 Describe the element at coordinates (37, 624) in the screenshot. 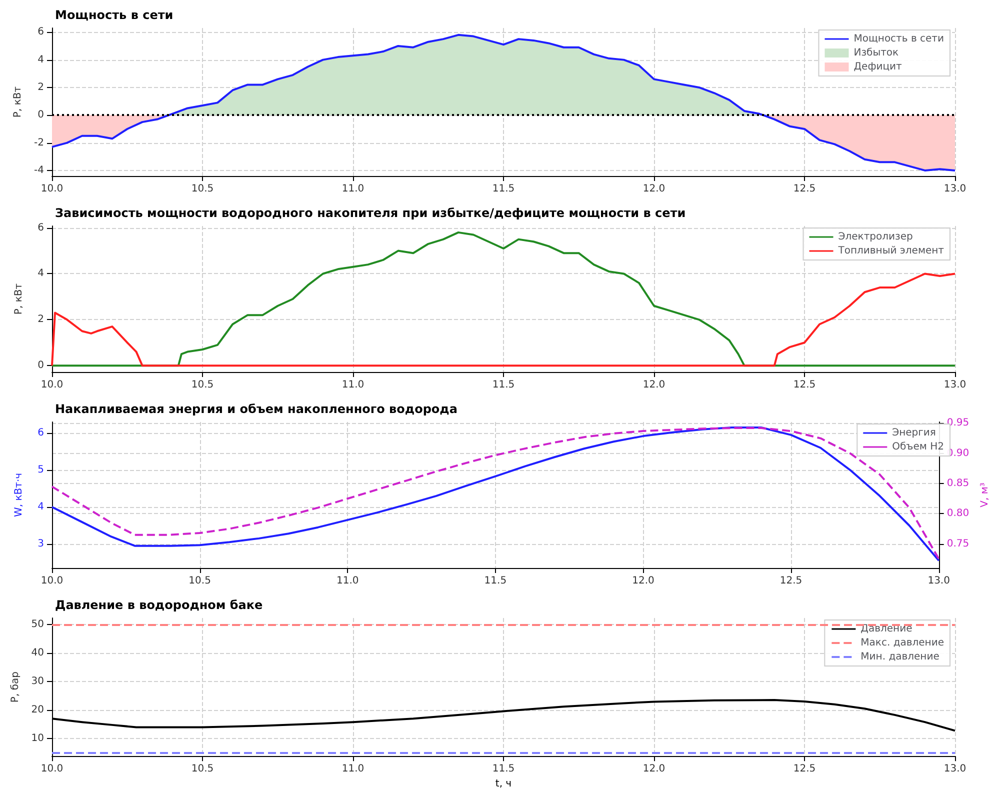

I see `y-tick-label: 50` at that location.